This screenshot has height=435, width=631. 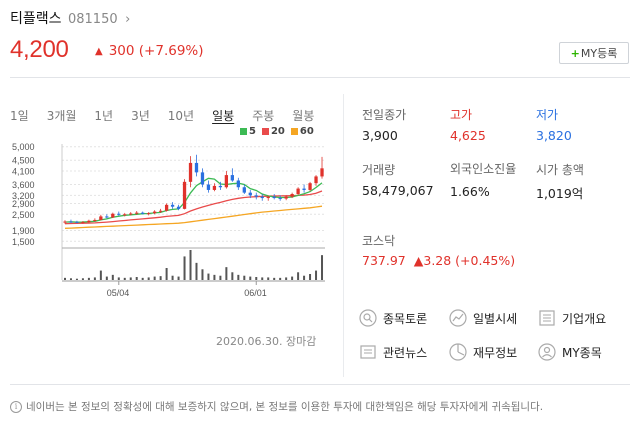 I want to click on link-label: 관련뉴스, so click(x=405, y=352).